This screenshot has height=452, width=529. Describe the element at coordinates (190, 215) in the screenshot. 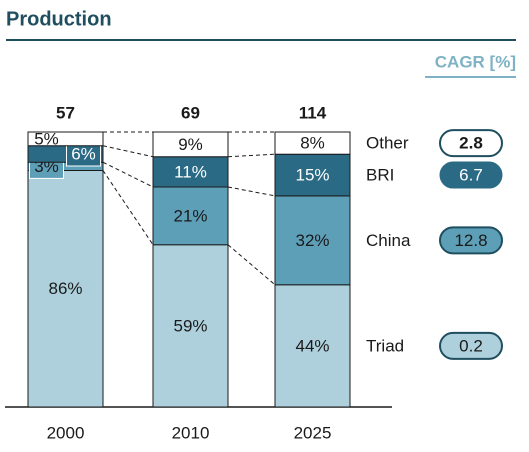

I see `value-label: 21%` at that location.